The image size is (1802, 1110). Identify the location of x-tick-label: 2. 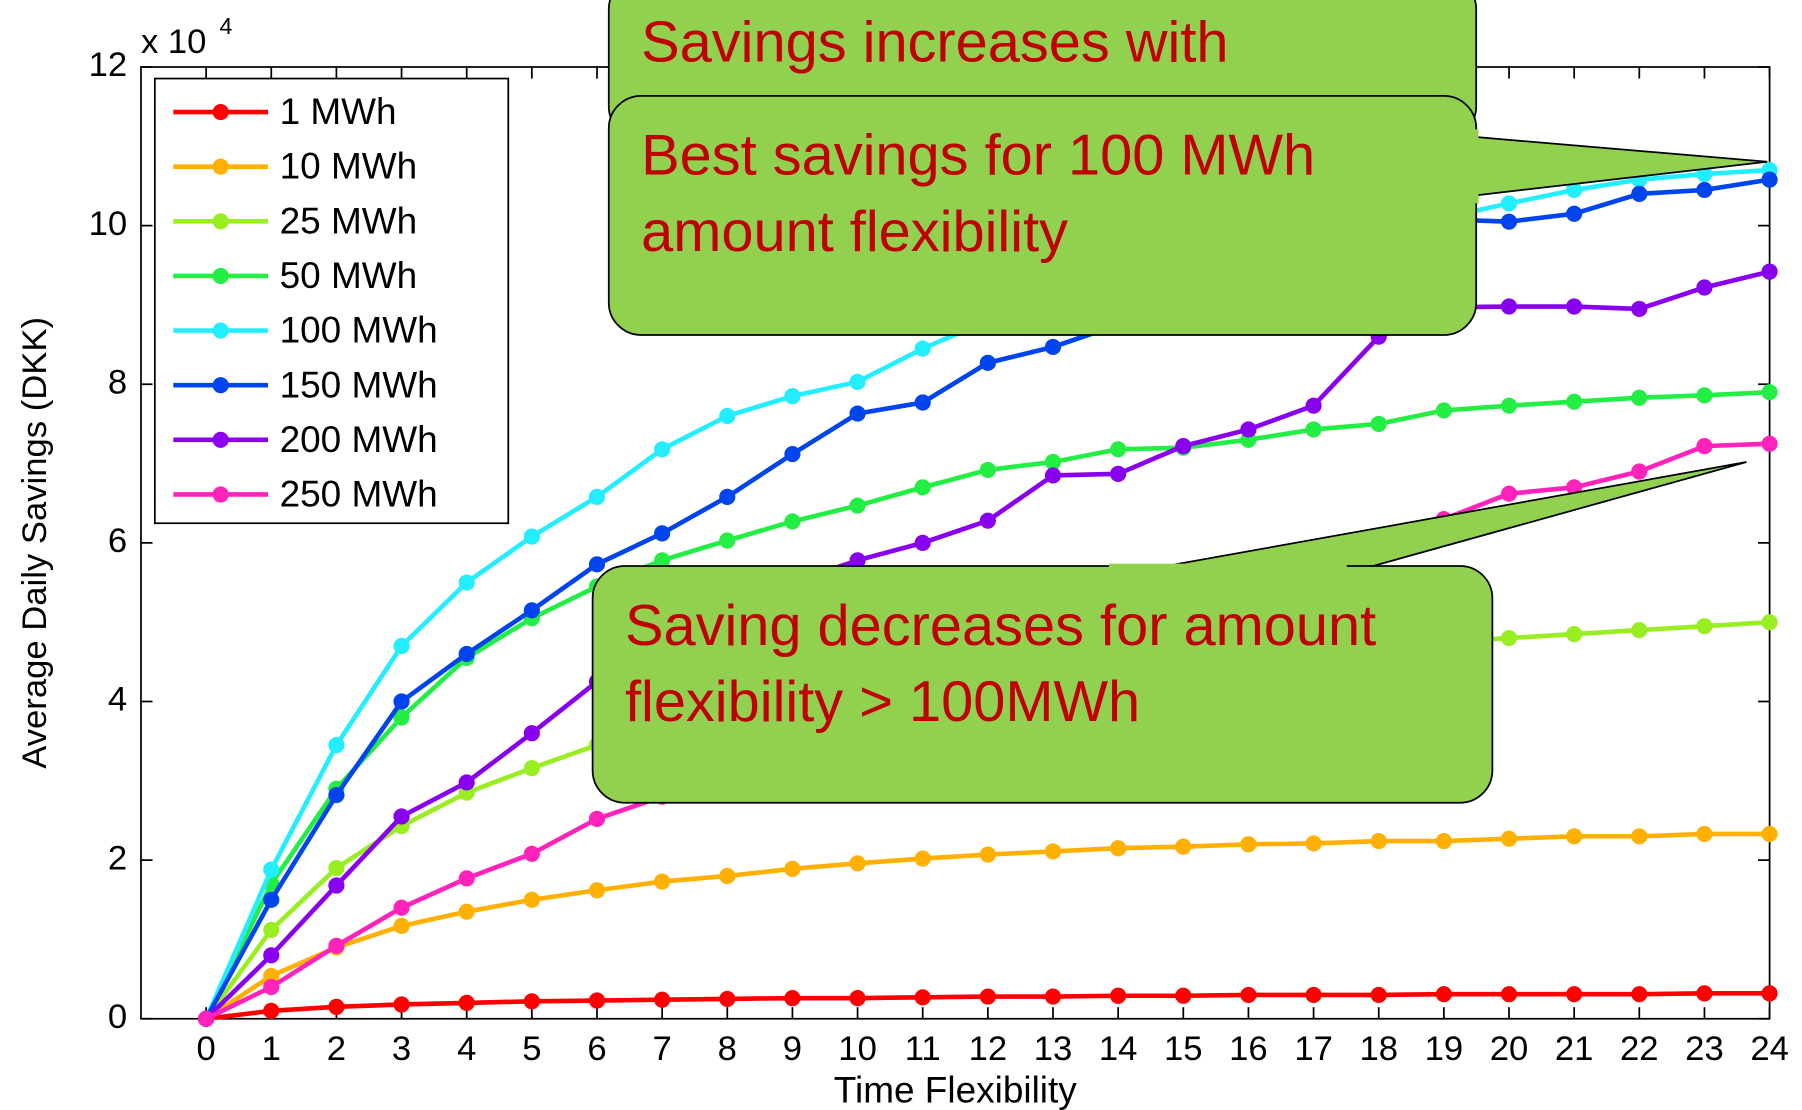
(336, 1049).